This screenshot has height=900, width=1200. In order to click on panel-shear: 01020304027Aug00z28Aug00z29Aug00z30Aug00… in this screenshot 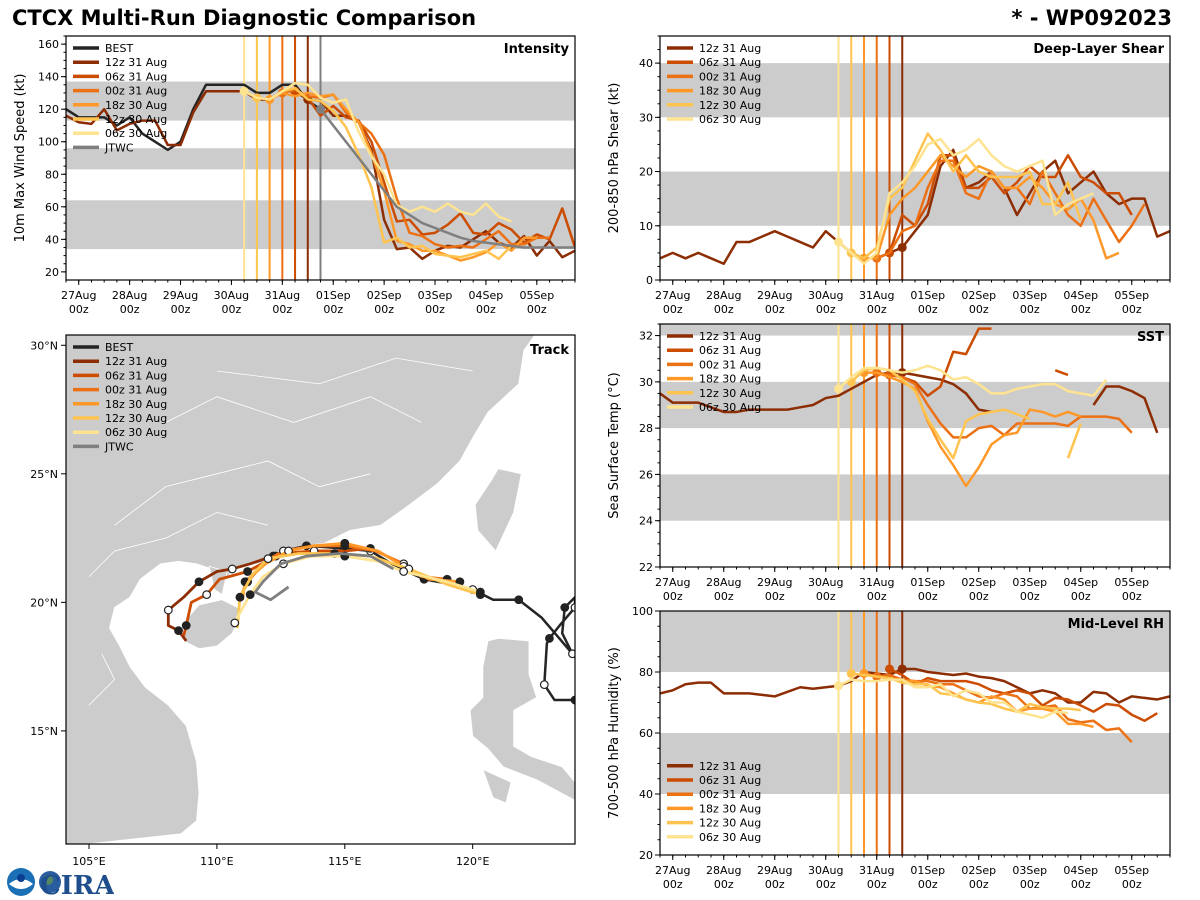, I will do `click(889, 175)`.